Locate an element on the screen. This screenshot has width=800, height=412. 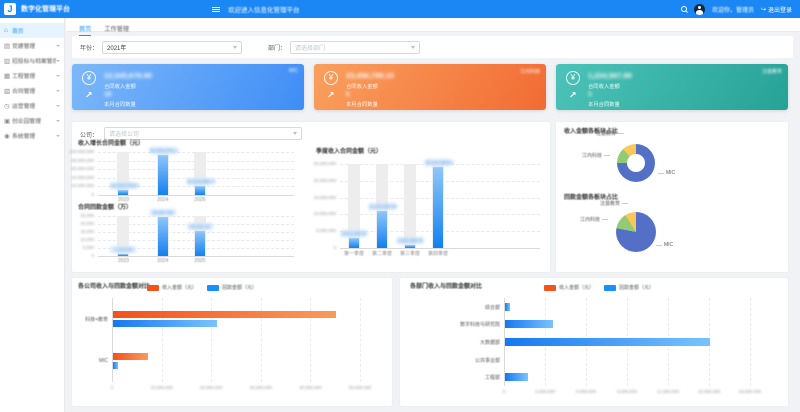
sidebar-item-clock: ◷ 运营管理 is located at coordinates (32, 105).